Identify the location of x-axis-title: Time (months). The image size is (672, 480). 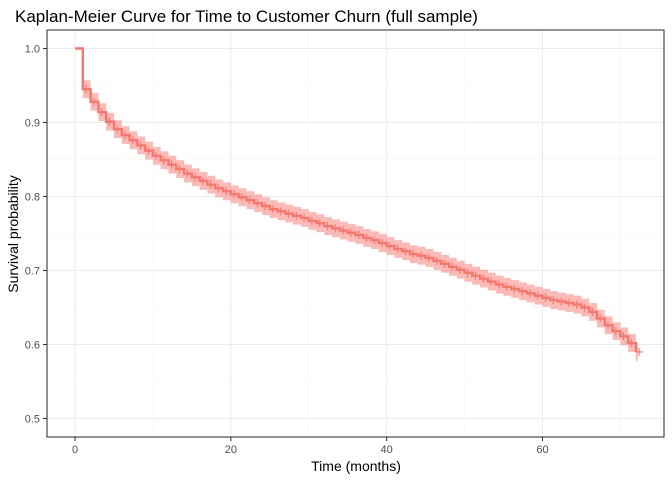
(356, 466).